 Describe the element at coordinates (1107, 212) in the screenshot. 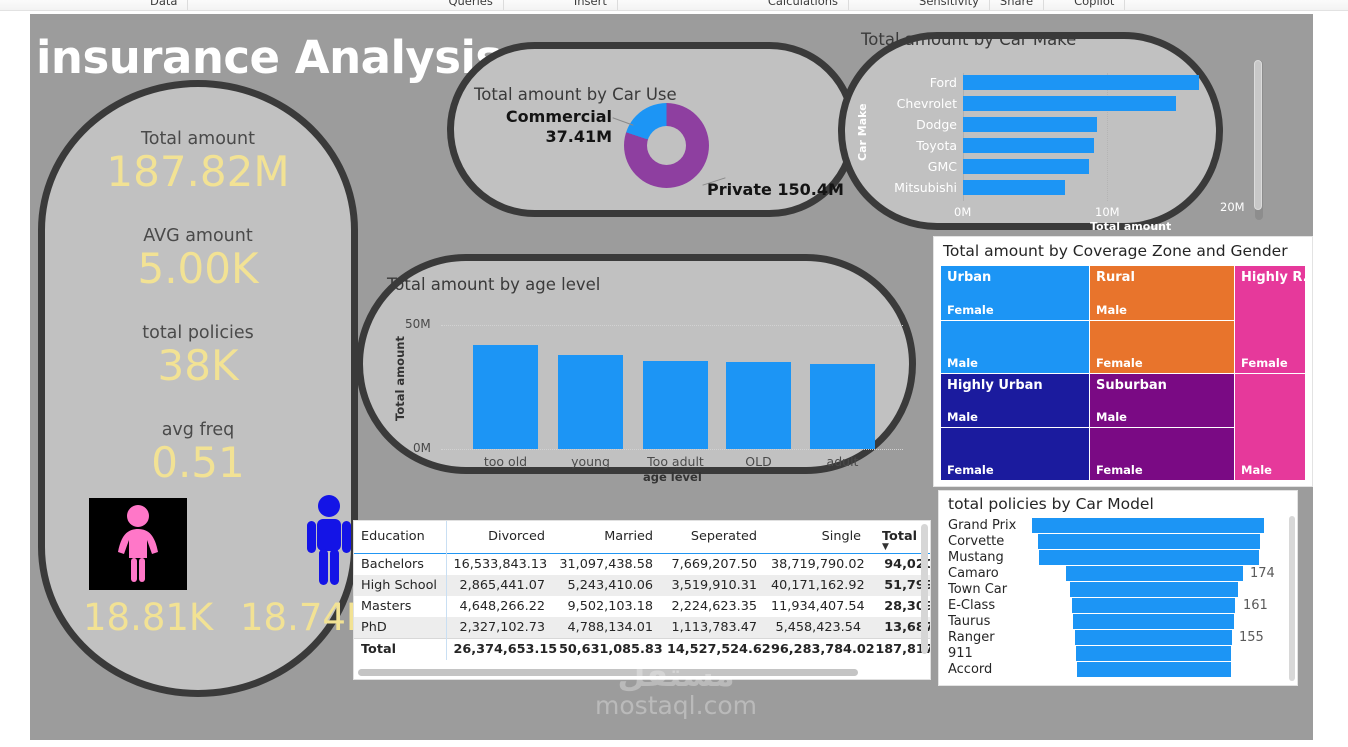

I see `xtick-10m: 10M` at that location.